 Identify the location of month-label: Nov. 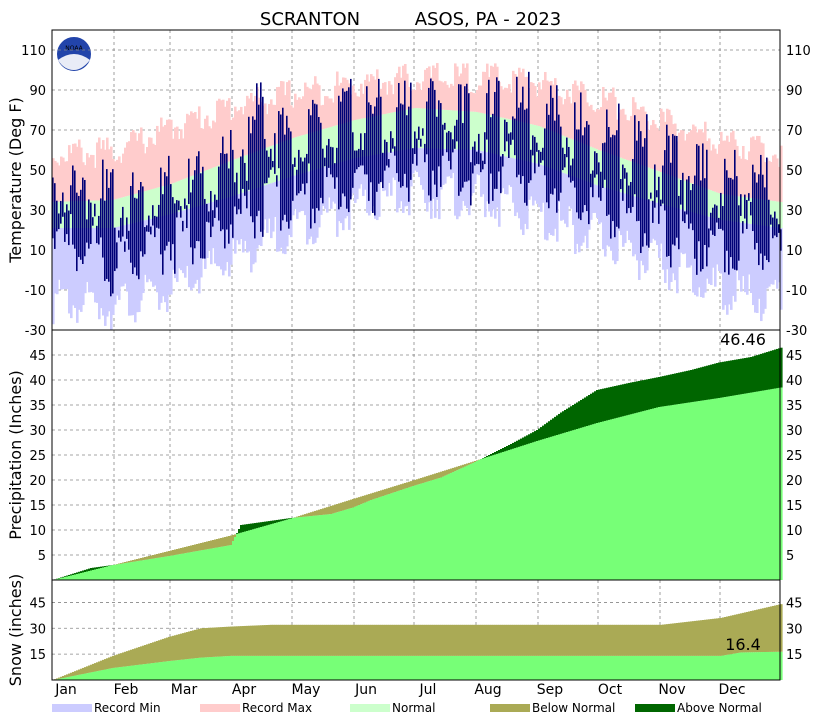
(671, 690).